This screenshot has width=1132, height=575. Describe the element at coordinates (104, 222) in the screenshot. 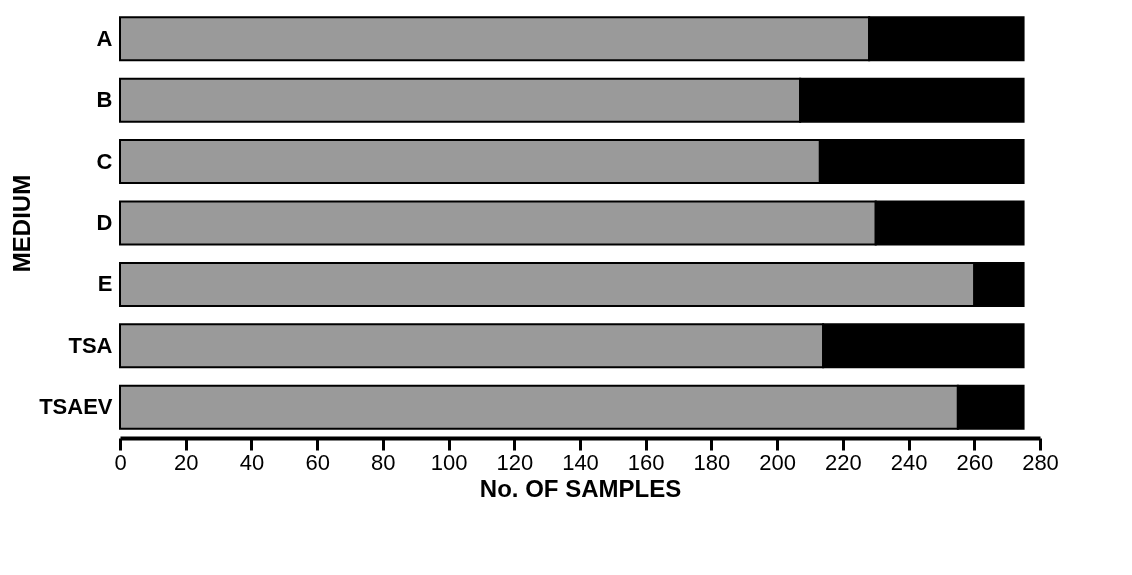

I see `y-tick-label: D` at that location.